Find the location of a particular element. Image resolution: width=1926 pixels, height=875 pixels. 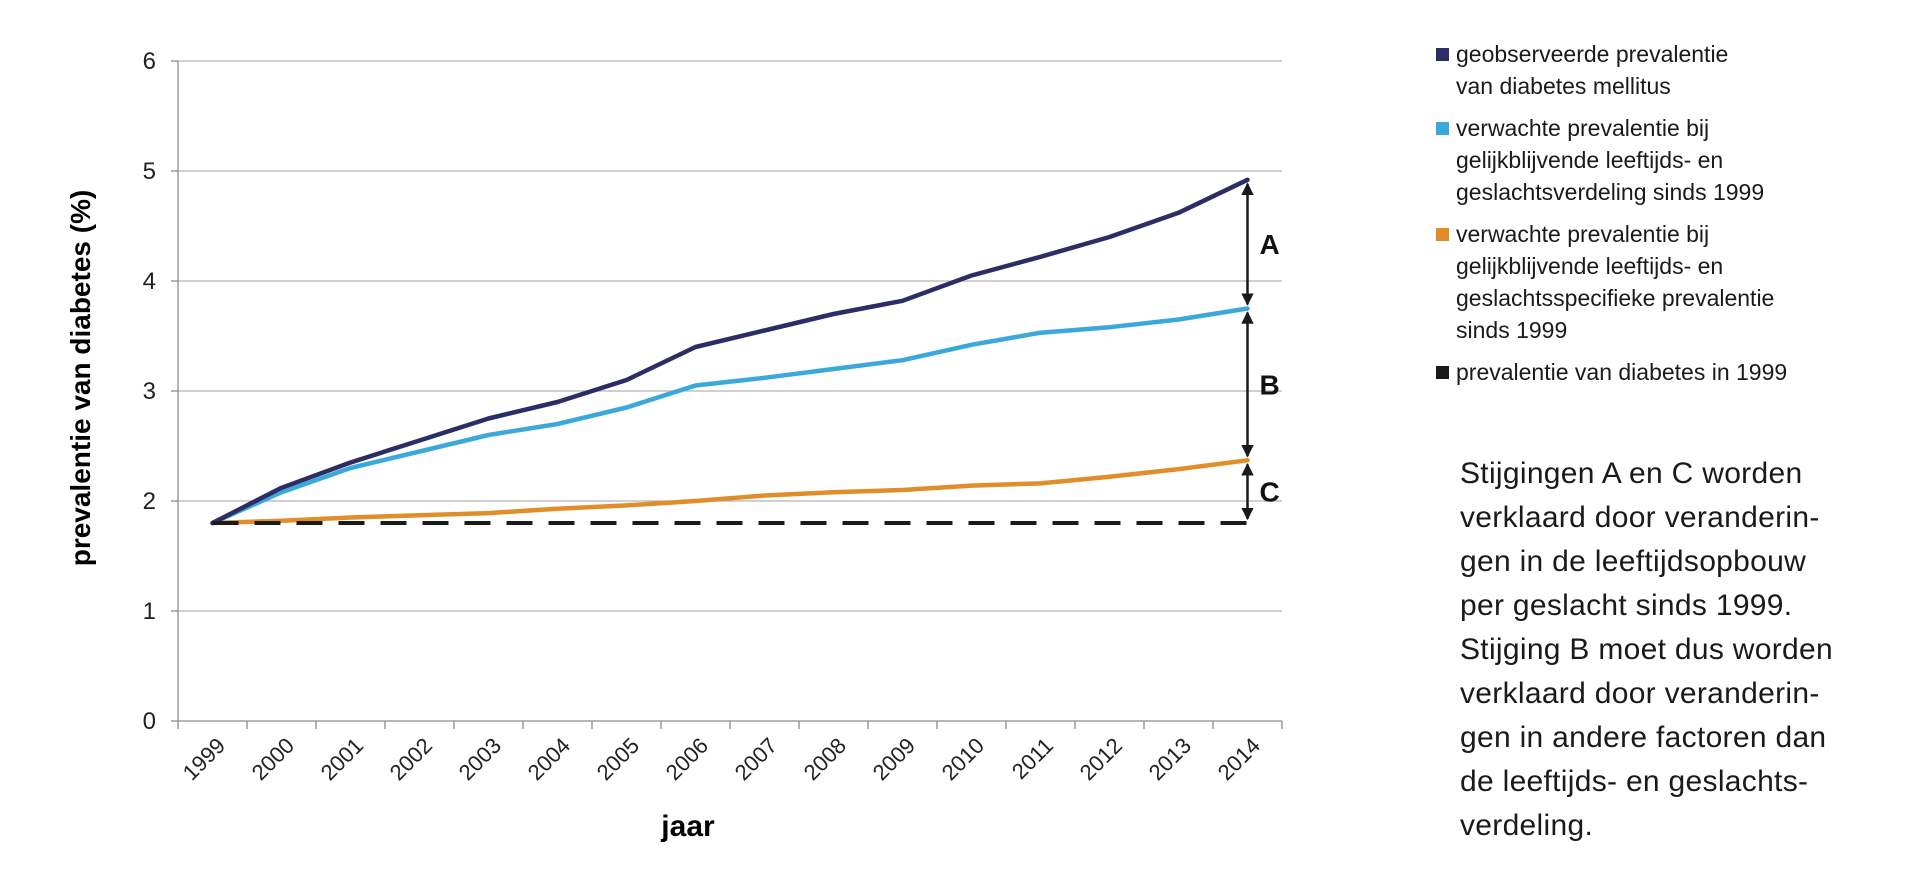

x-tick-label: 2008 is located at coordinates (825, 759).